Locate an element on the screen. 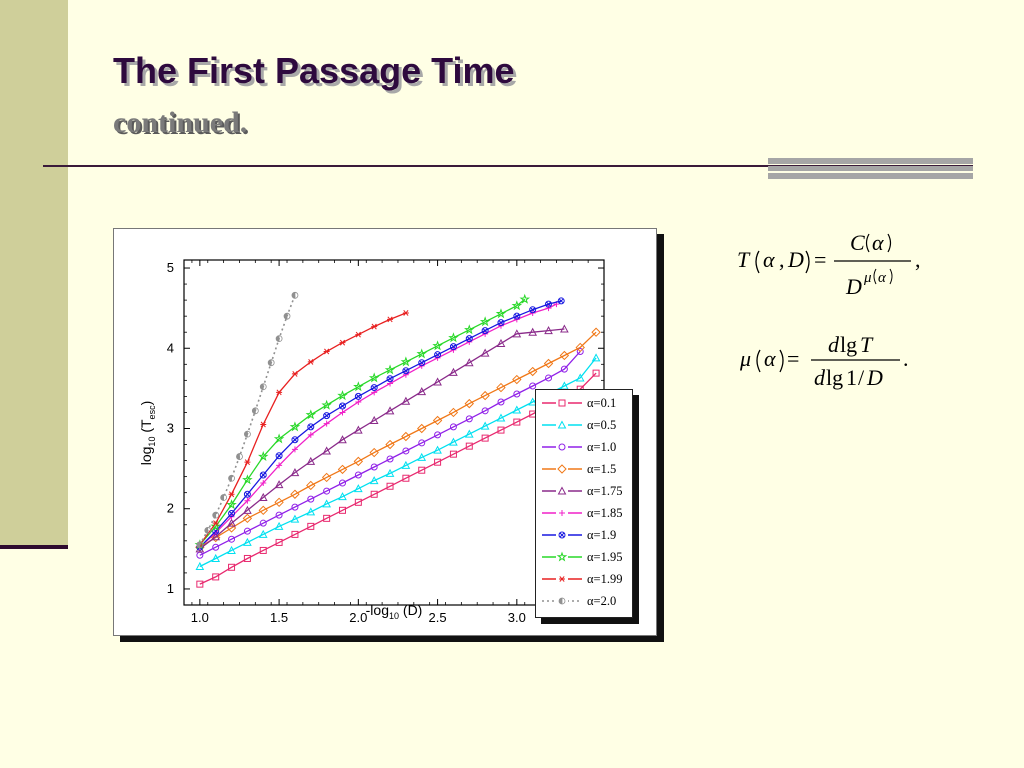 The height and width of the screenshot is (768, 1024). legend-label: α=1.9 is located at coordinates (602, 535).